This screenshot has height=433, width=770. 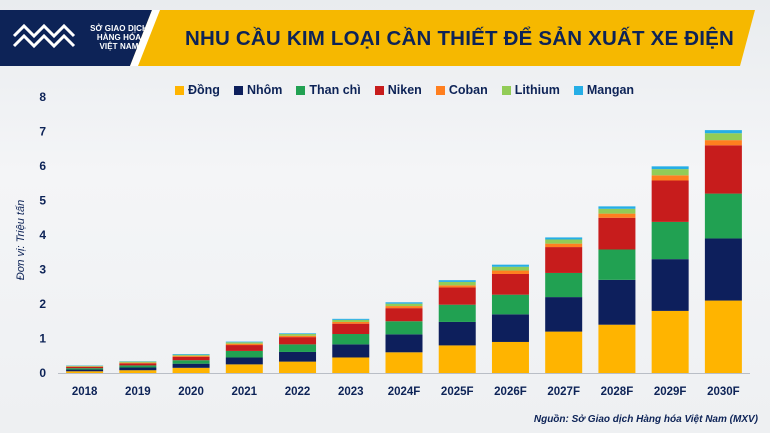 I want to click on legend-item-niken: Niken, so click(x=398, y=90).